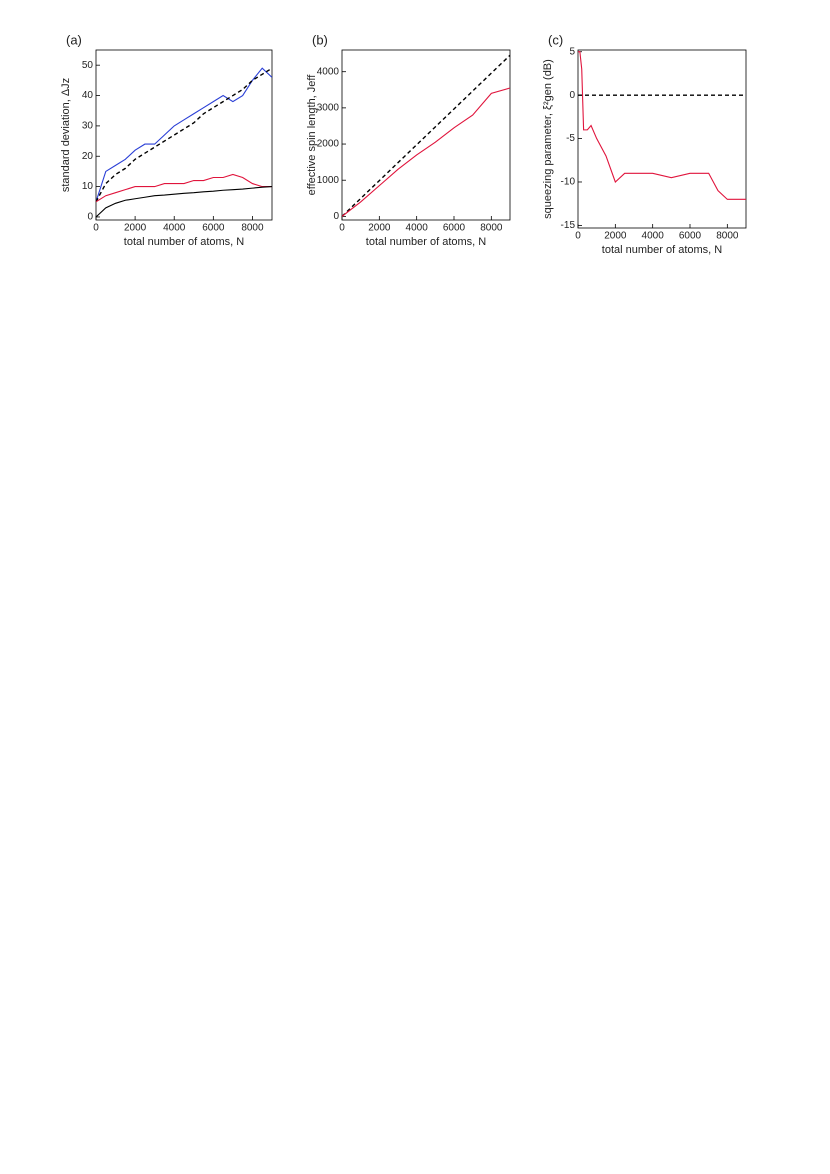  What do you see at coordinates (572, 51) in the screenshot?
I see `y-tick-label: 5` at bounding box center [572, 51].